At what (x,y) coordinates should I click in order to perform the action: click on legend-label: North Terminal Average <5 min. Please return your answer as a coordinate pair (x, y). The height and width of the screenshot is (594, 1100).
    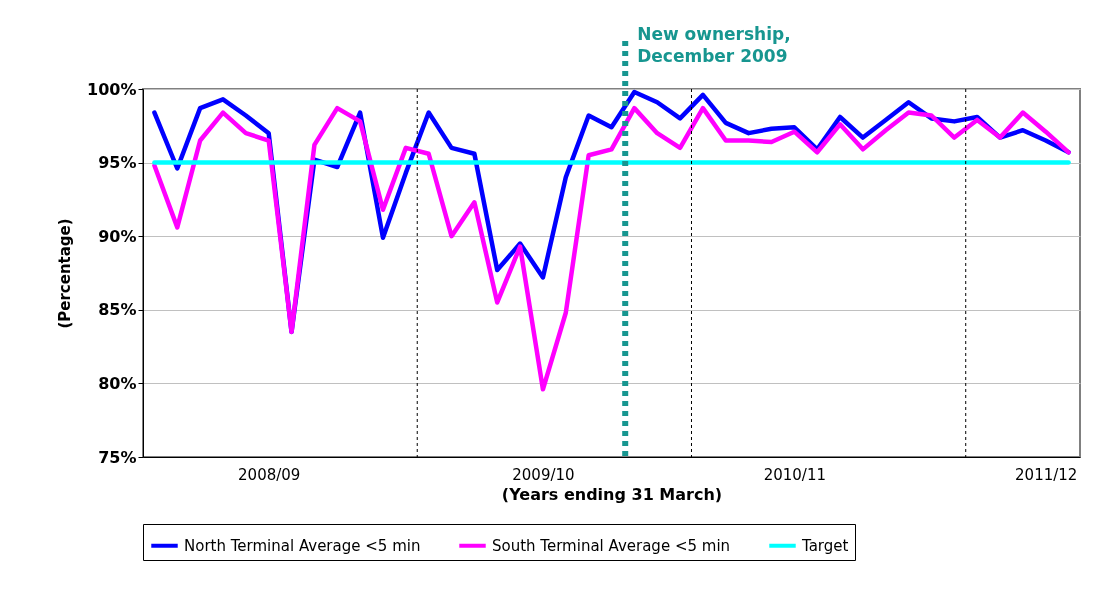
    Looking at the image, I should click on (302, 545).